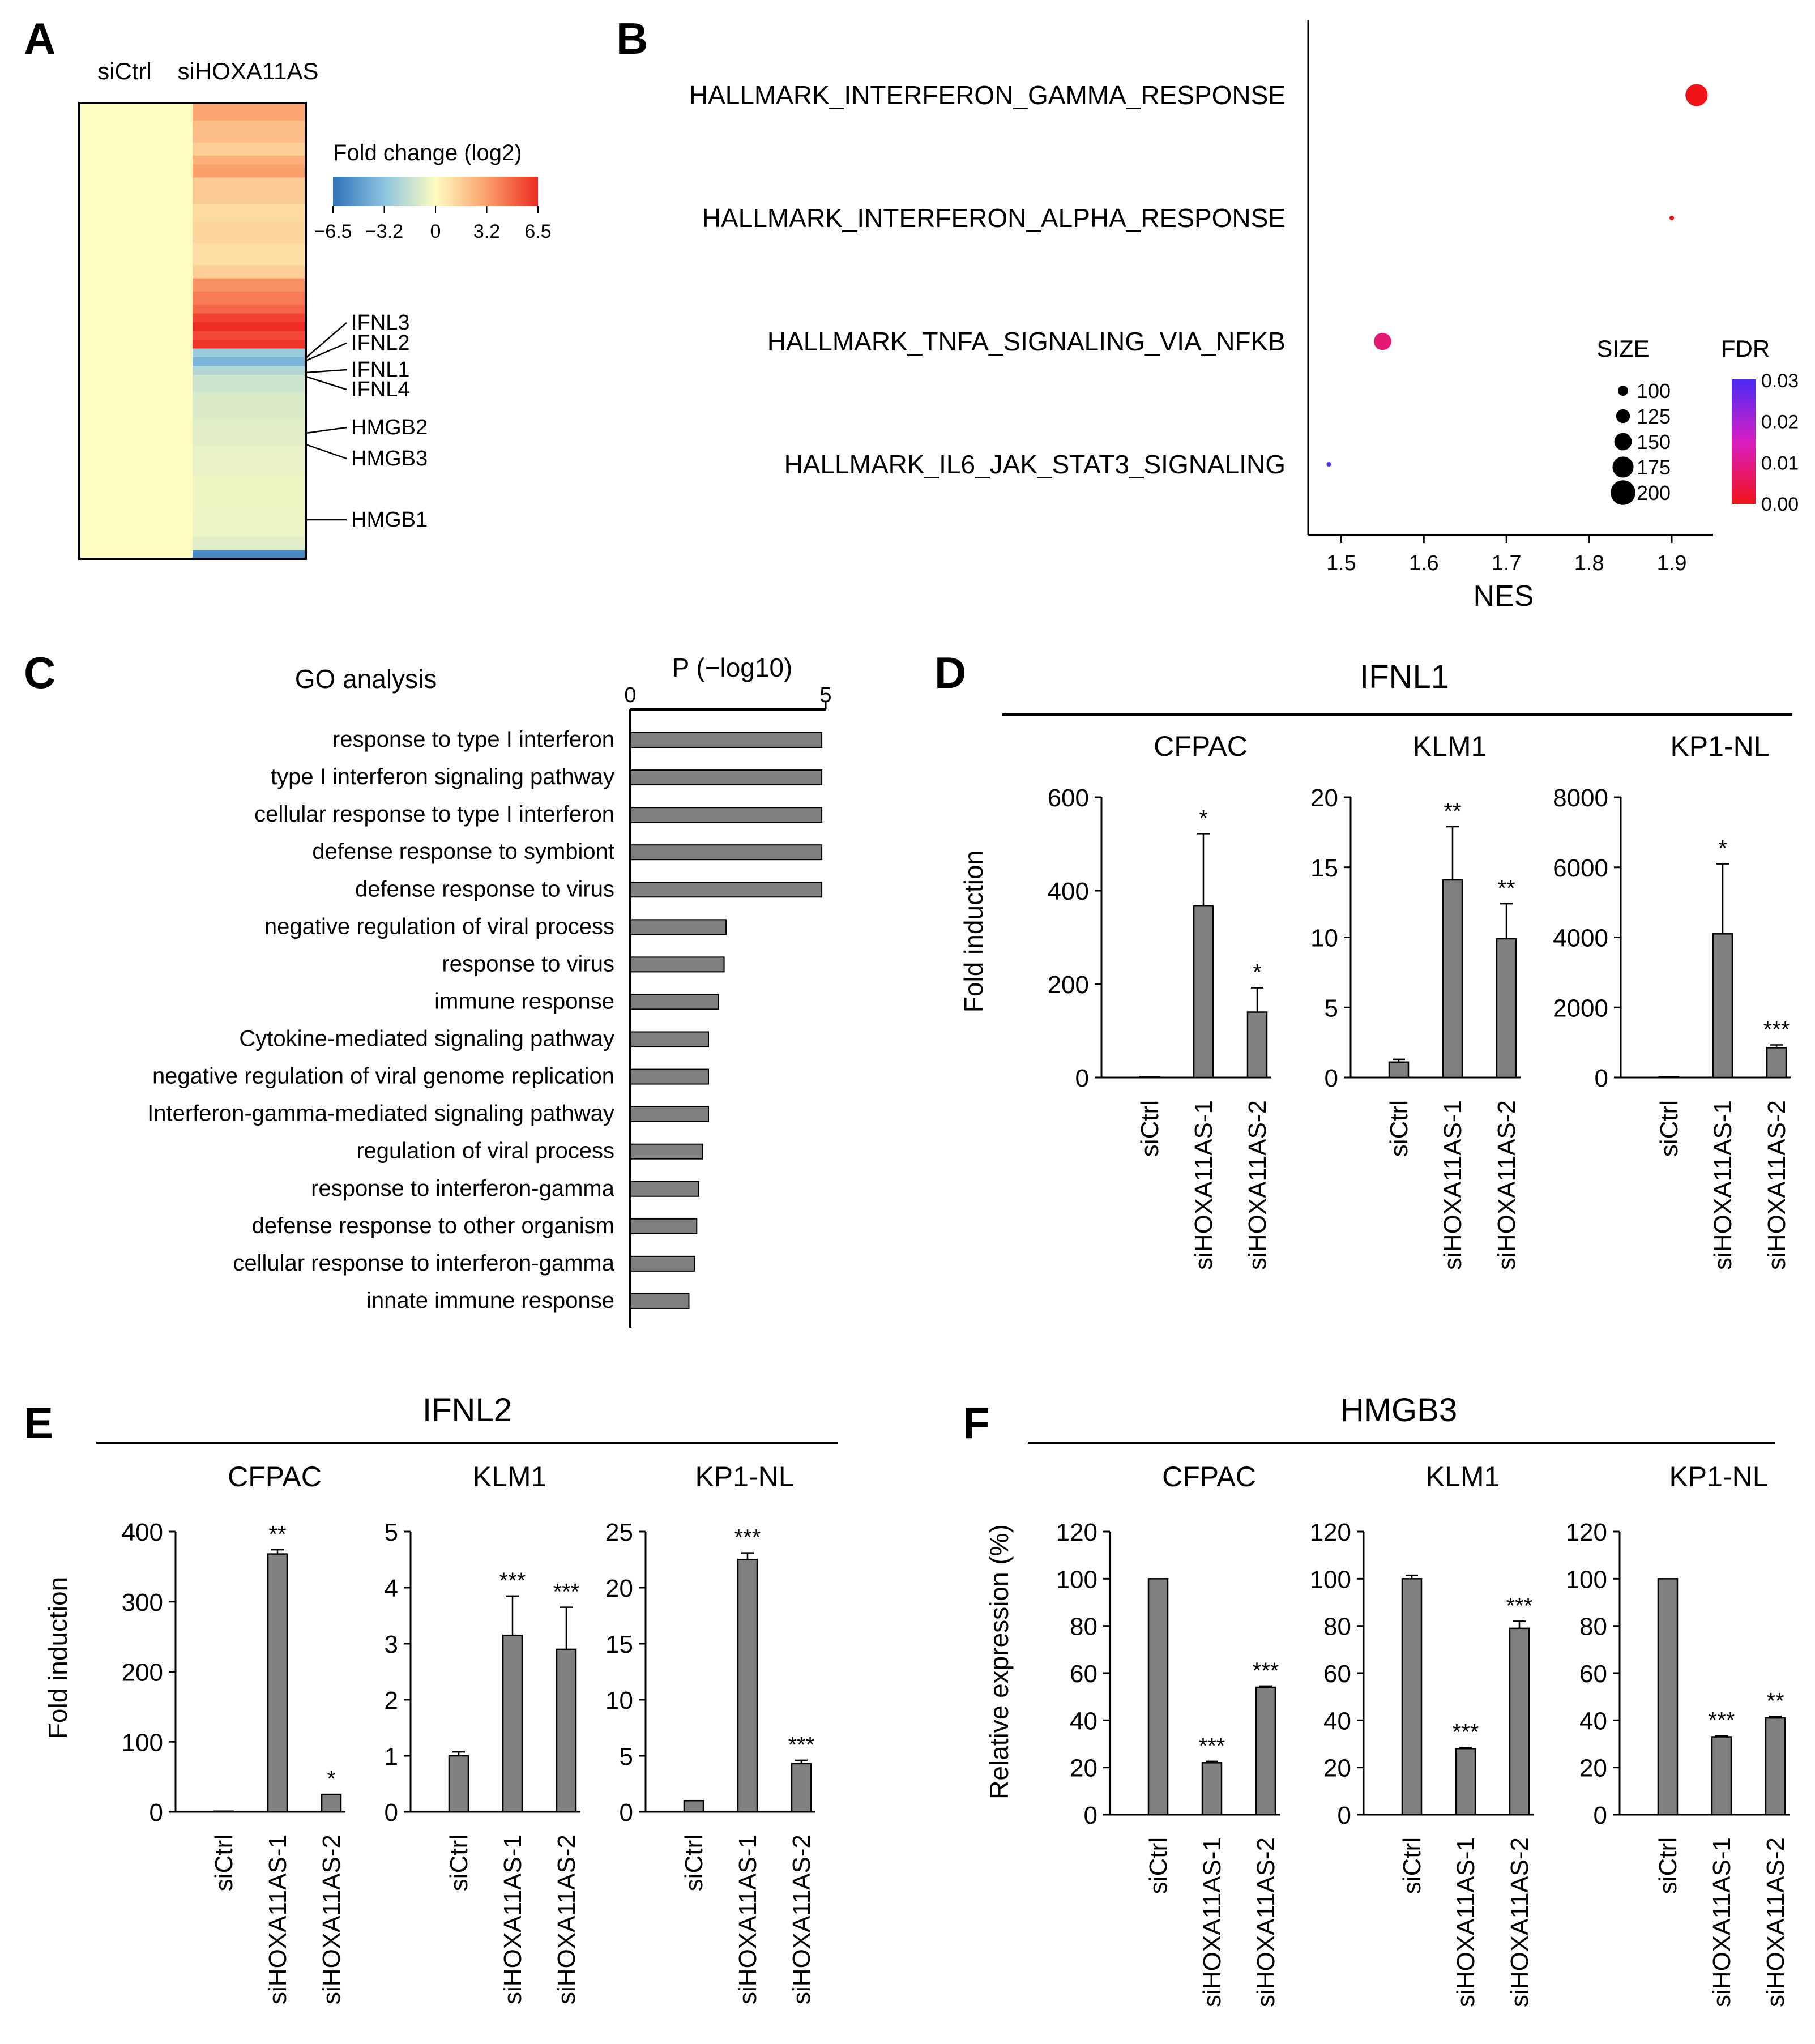  Describe the element at coordinates (1035, 464) in the screenshot. I see `pathway-label: HALLMARK_IL6_JAK_STAT3_SIGNALING` at that location.